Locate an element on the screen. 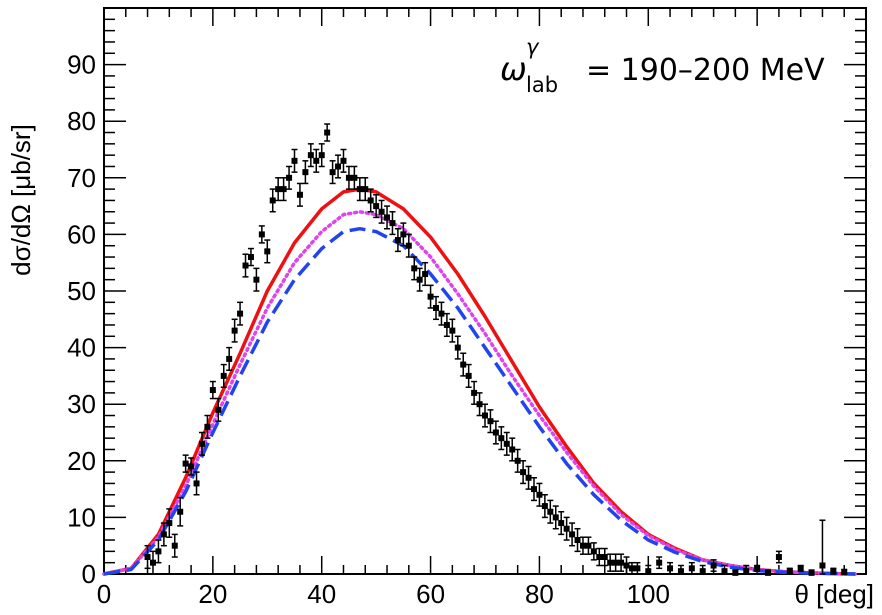 The width and height of the screenshot is (882, 615). y-tick-label: 50 is located at coordinates (81, 291).